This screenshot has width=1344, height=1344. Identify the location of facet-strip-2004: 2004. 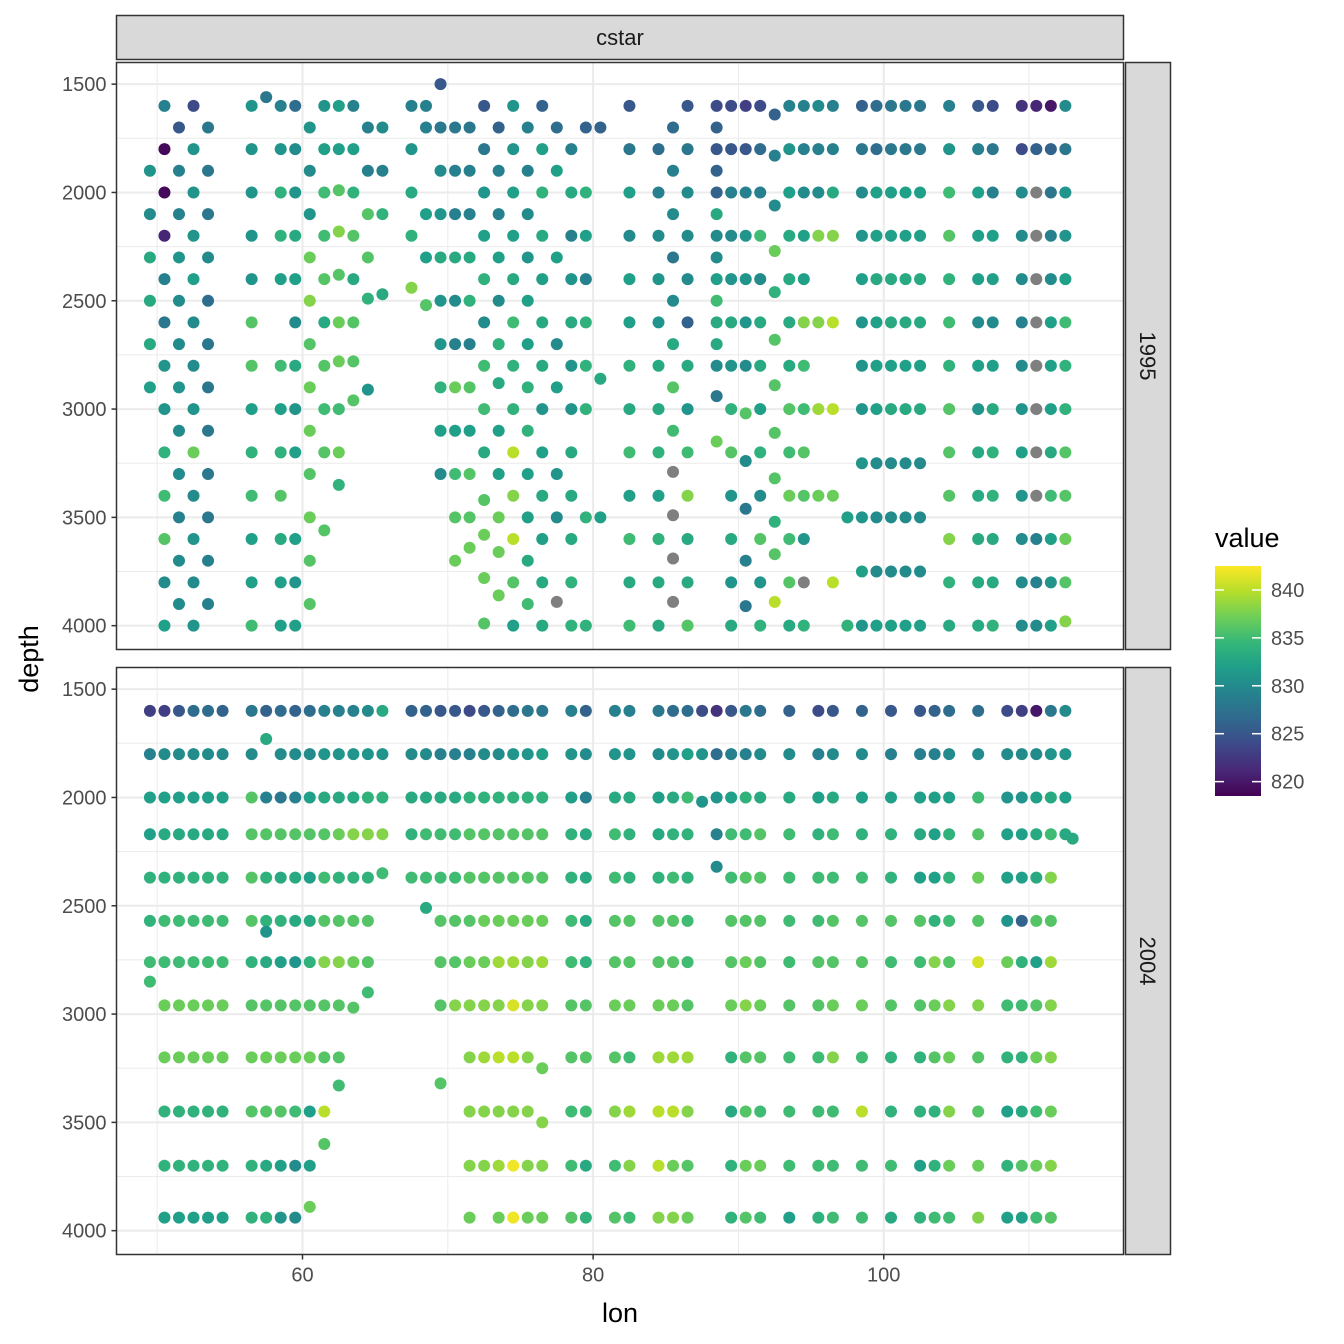
(1148, 961).